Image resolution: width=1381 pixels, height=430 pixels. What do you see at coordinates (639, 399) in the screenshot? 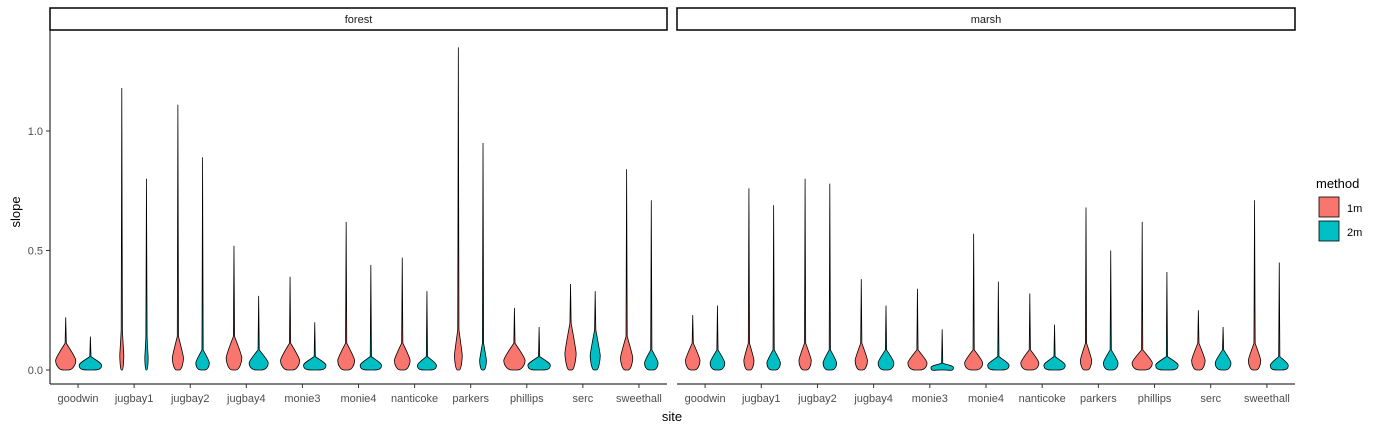
I see `x-tick-label-forest-sweethall: sweethall` at bounding box center [639, 399].